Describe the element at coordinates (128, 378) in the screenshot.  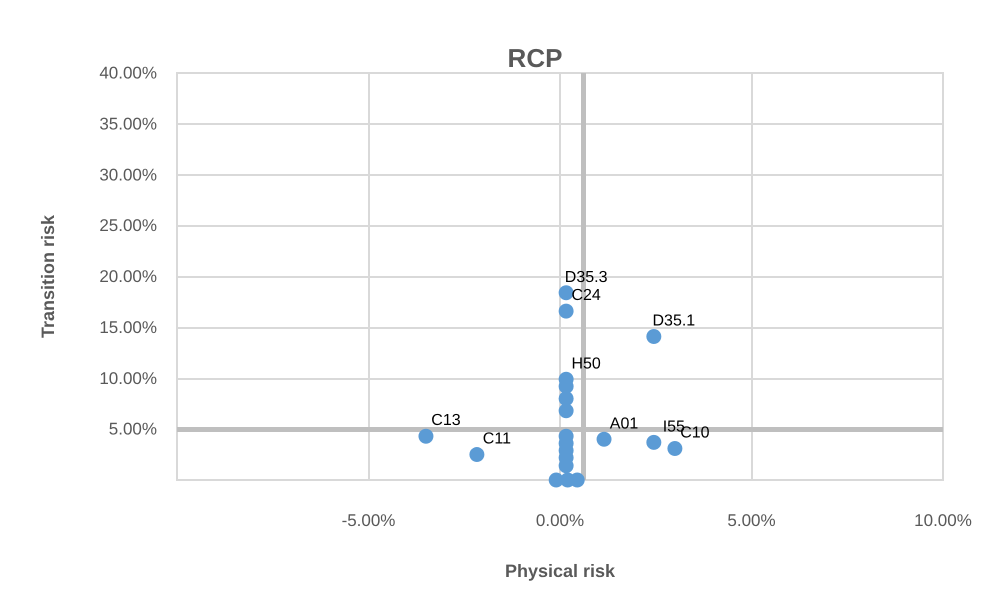
I see `y-tick-label: 10.00%` at that location.